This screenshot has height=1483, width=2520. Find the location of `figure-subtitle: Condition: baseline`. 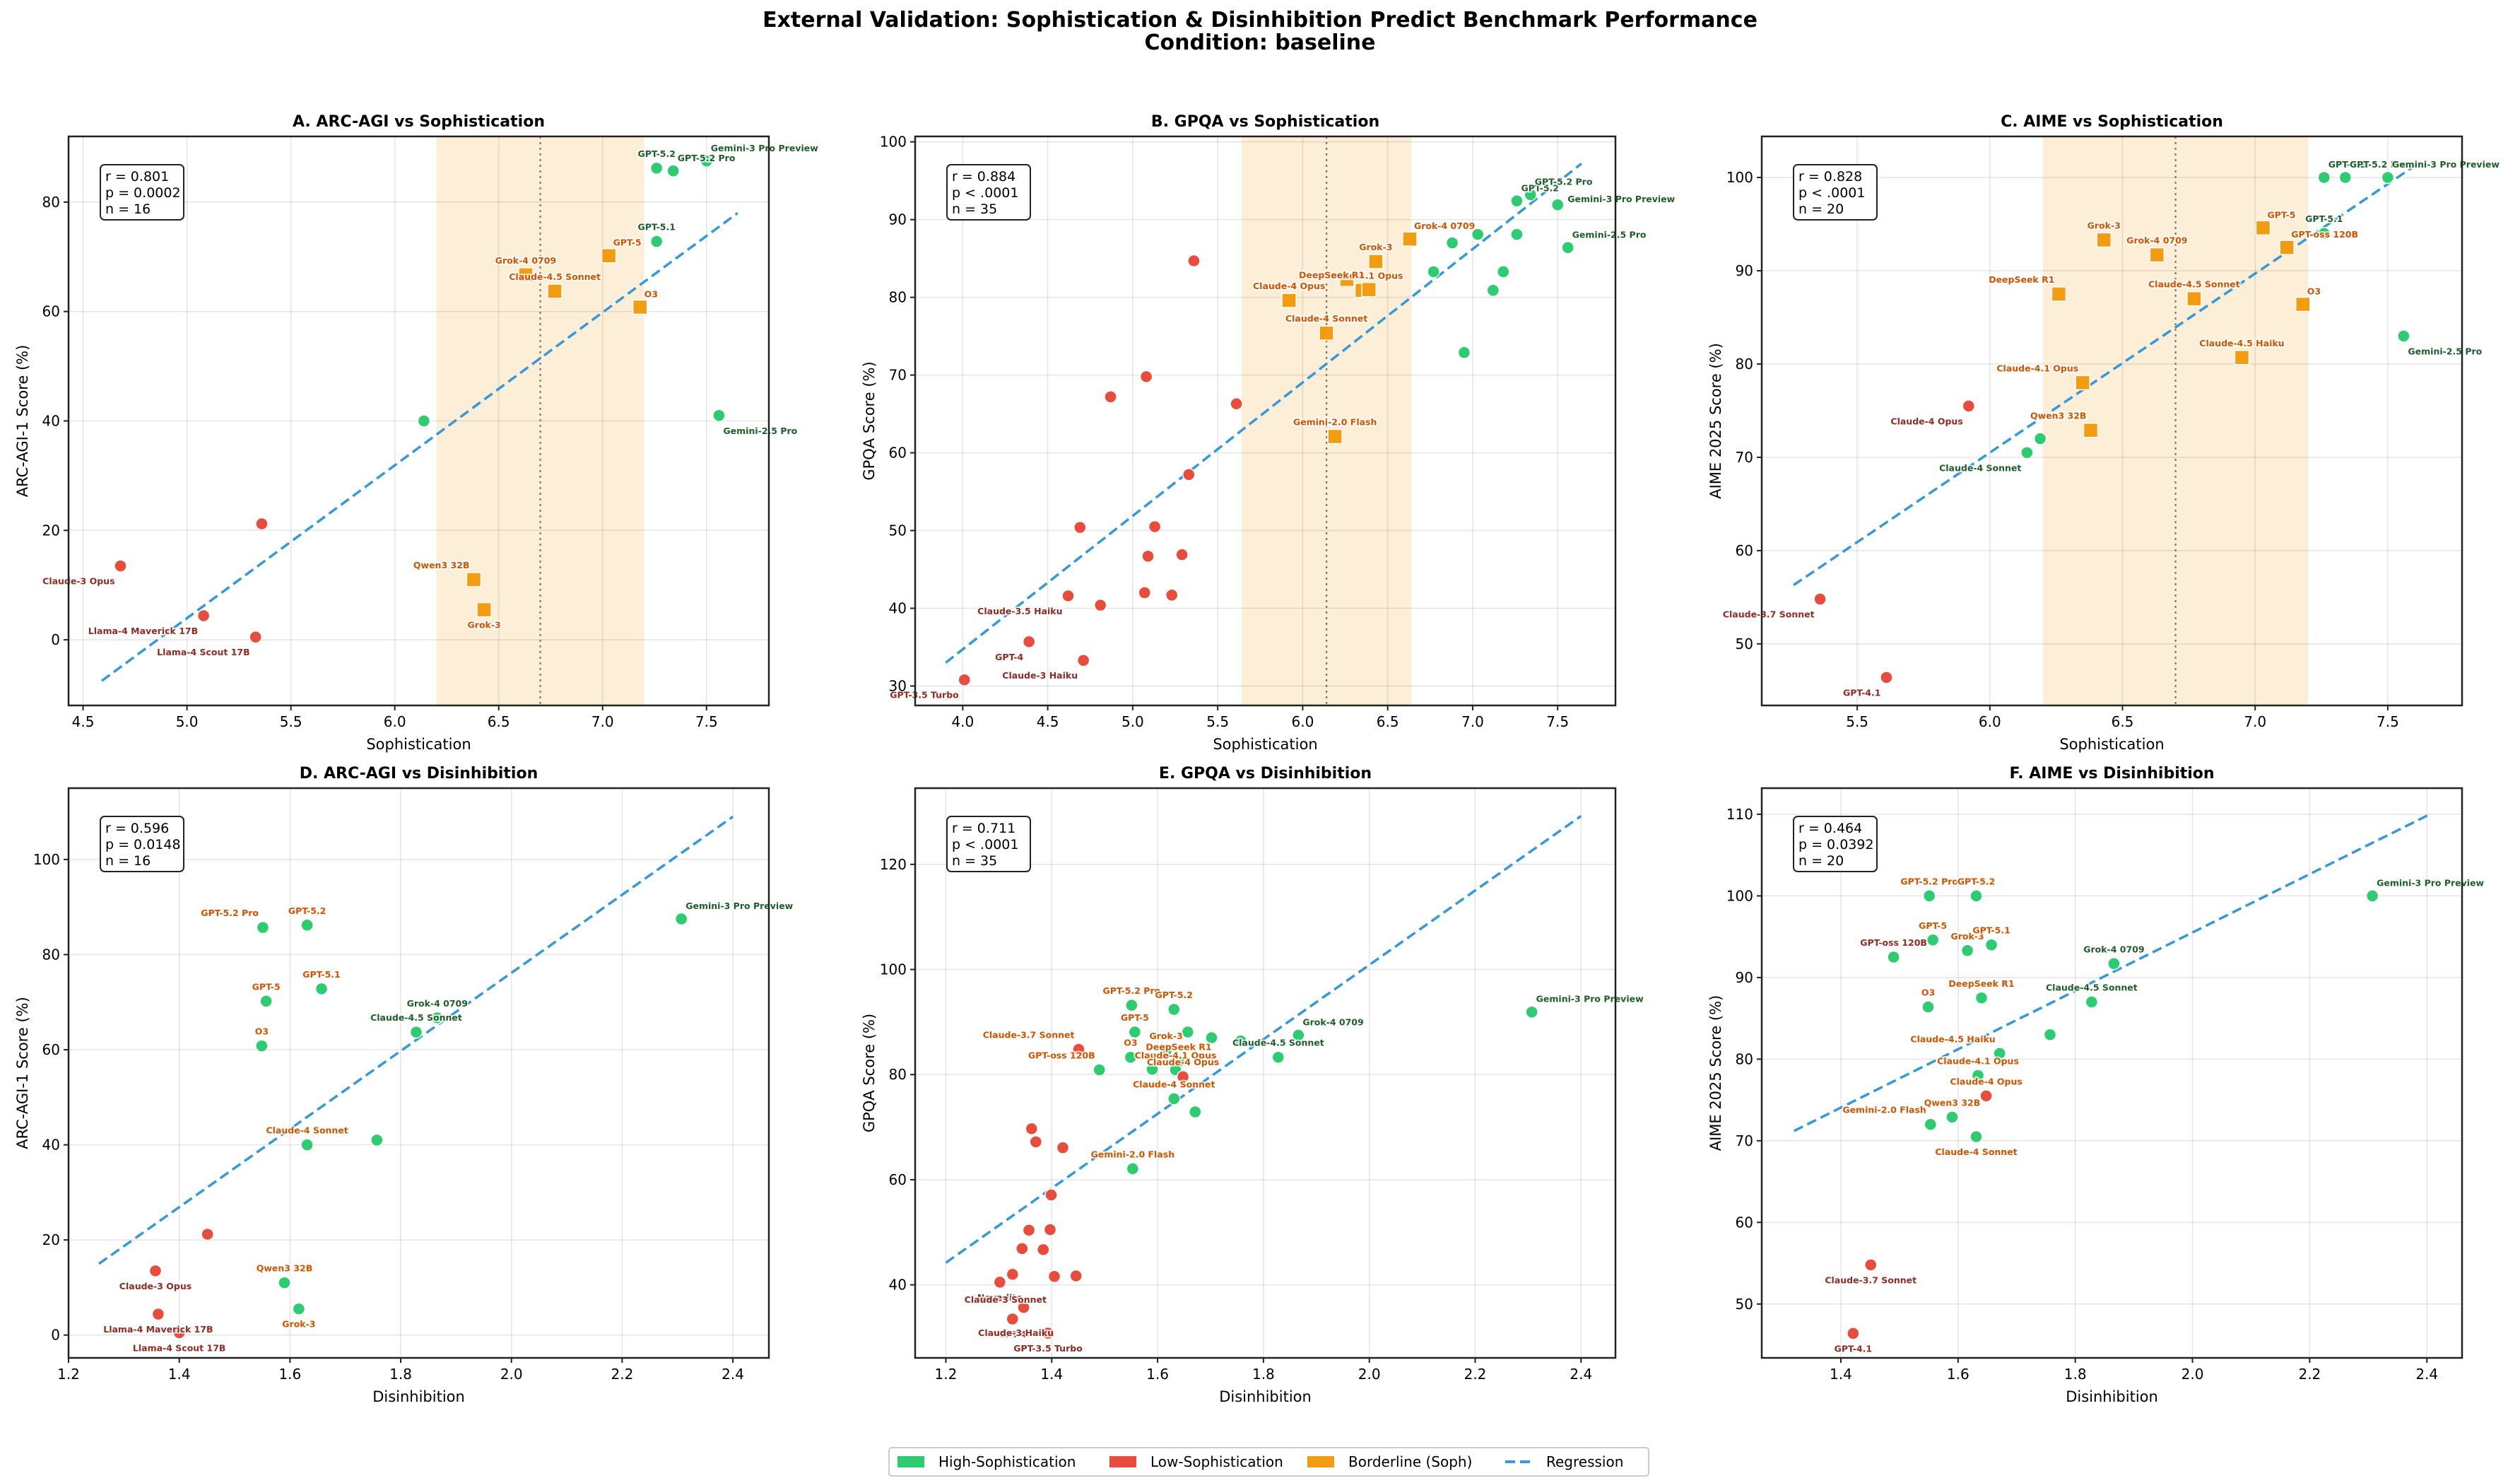

figure-subtitle: Condition: baseline is located at coordinates (1261, 42).